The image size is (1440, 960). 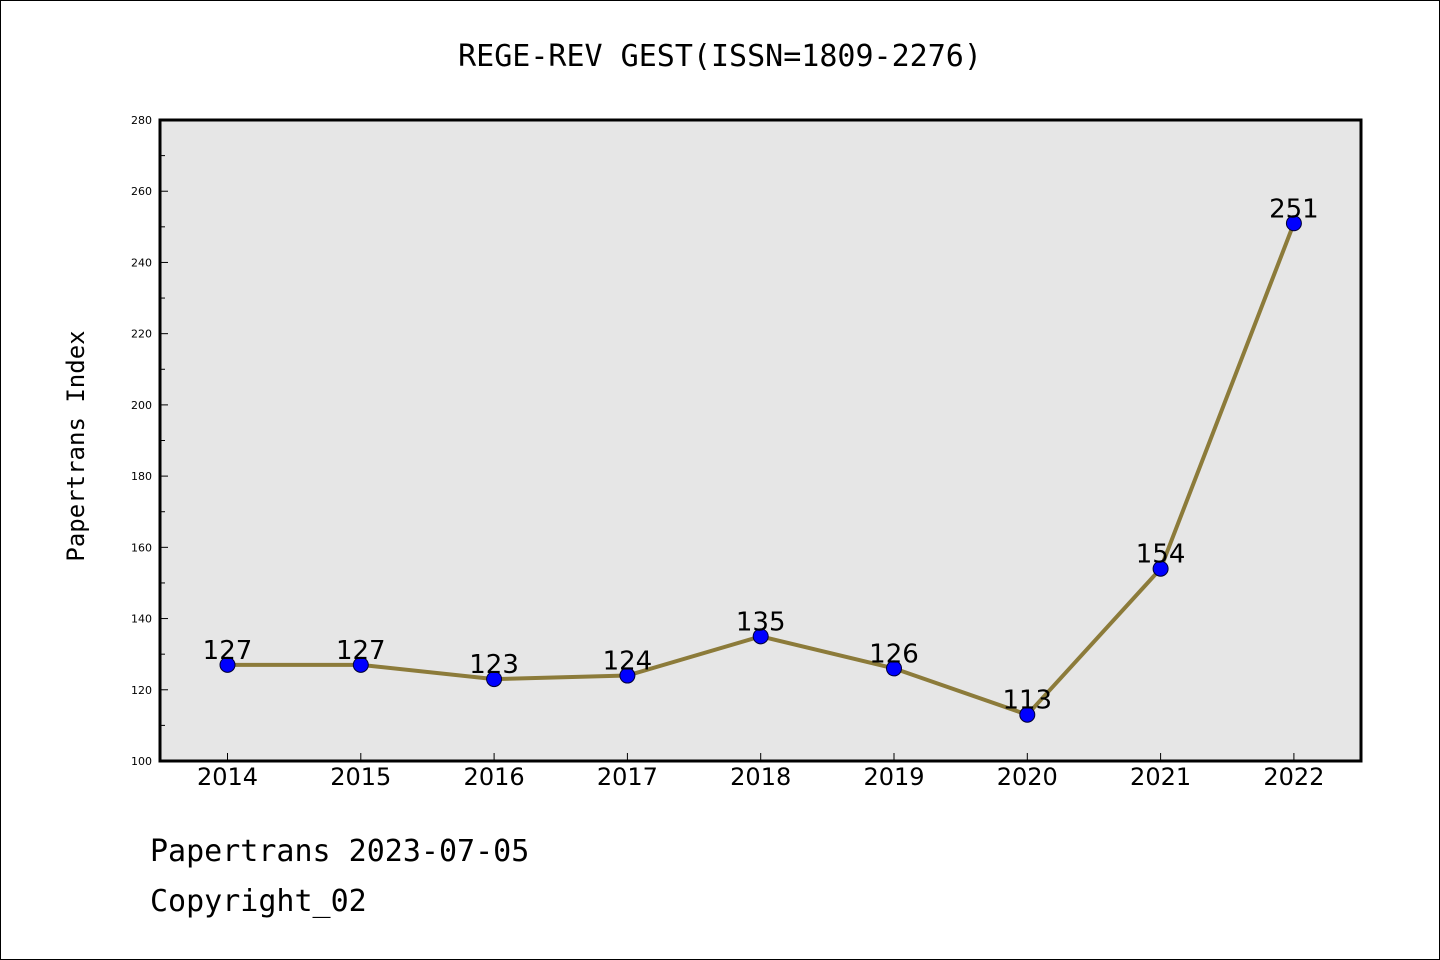 I want to click on y-tick-label: 220, so click(x=141, y=334).